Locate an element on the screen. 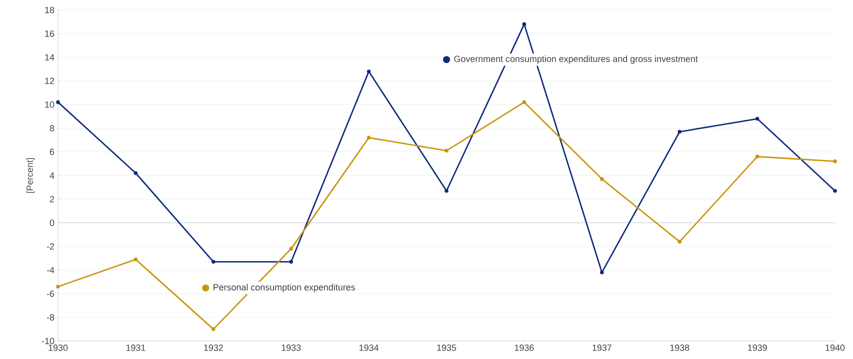  y-tick-label: -2 is located at coordinates (50, 246).